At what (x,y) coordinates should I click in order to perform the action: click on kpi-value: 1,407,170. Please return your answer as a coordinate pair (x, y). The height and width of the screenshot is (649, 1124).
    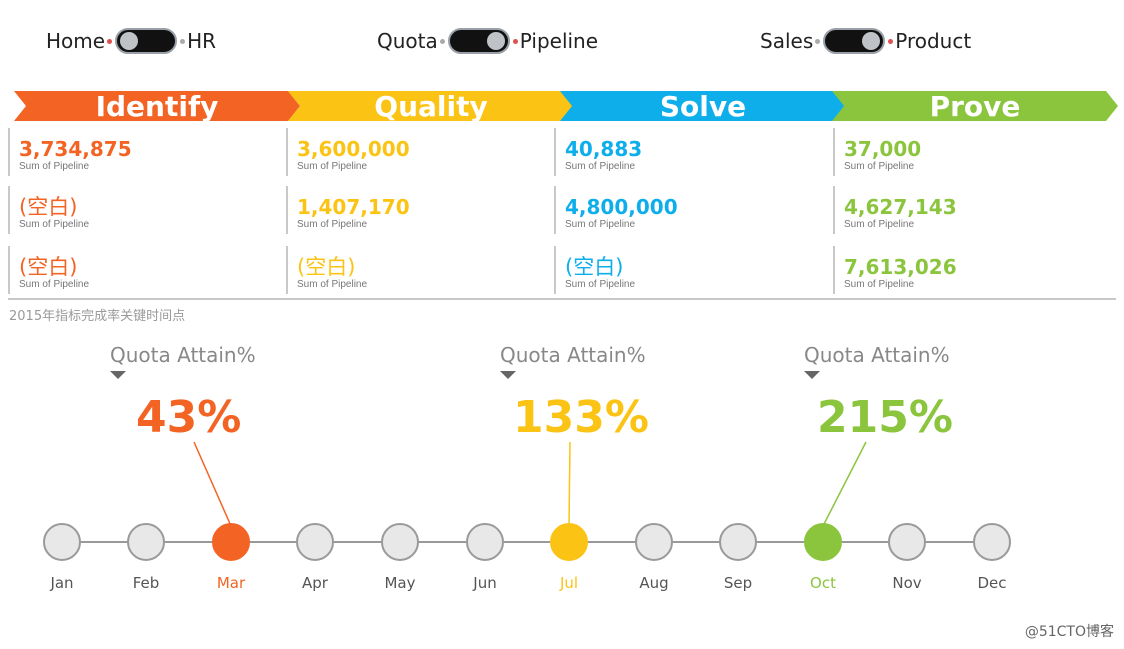
    Looking at the image, I should click on (353, 207).